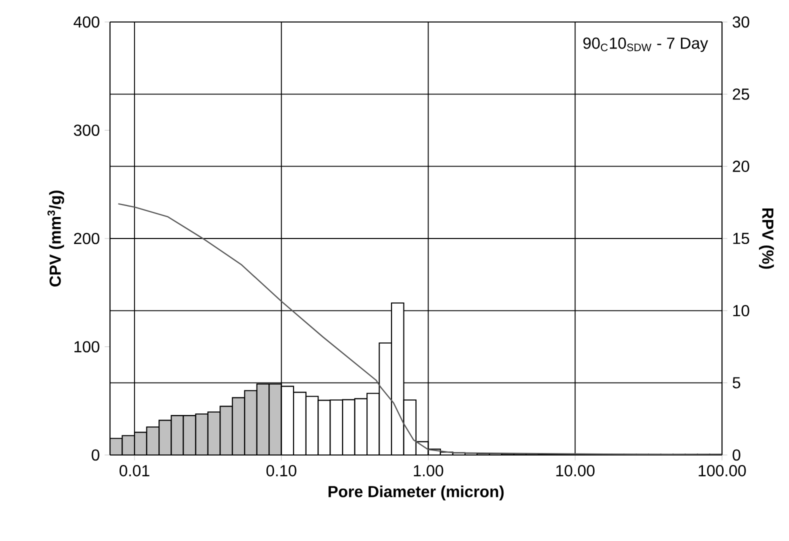 The image size is (789, 541). I want to click on y-tick-label: 100, so click(87, 346).